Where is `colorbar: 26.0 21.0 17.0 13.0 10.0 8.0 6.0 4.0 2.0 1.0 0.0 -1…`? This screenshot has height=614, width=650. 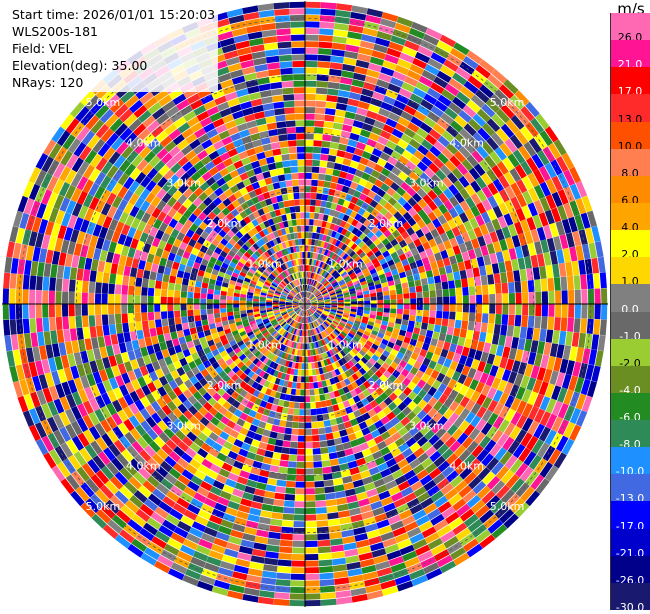 colorbar: 26.0 21.0 17.0 13.0 10.0 8.0 6.0 4.0 2.0 1.0 0.0 -1… is located at coordinates (630, 313).